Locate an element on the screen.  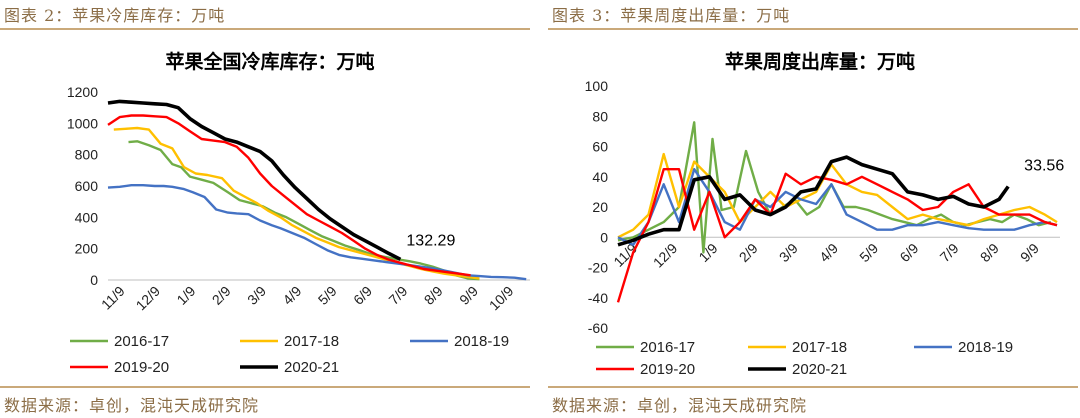
y-tick-label: -40 is located at coordinates (598, 298).